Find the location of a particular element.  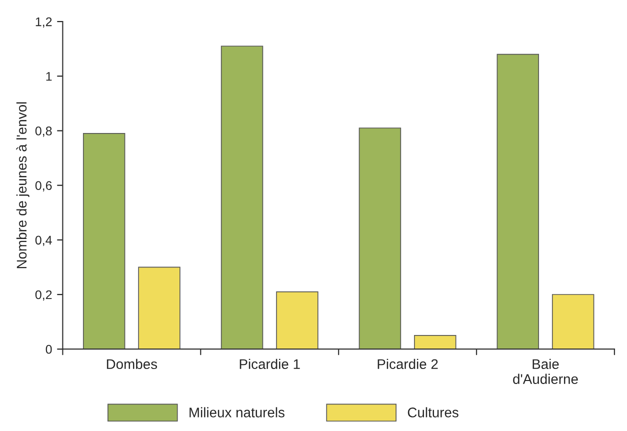

x-tick-label: Baie d'Audierne is located at coordinates (545, 371).